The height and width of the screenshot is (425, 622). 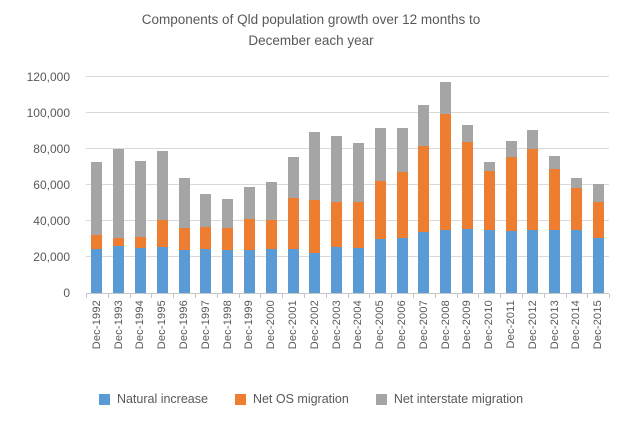 What do you see at coordinates (446, 98) in the screenshot?
I see `bar-segment-net-interstate-migration-Dec-2008` at bounding box center [446, 98].